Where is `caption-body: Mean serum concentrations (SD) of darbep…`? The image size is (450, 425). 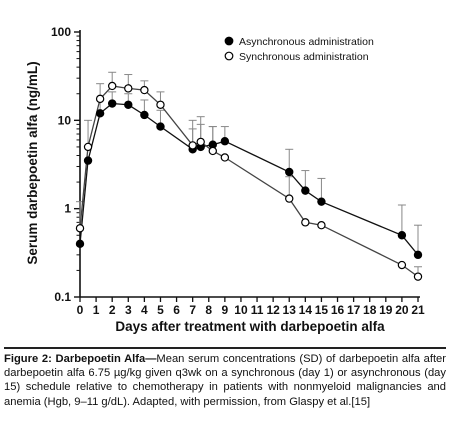 caption-body: Mean serum concentrations (SD) of darbep… is located at coordinates (225, 380).